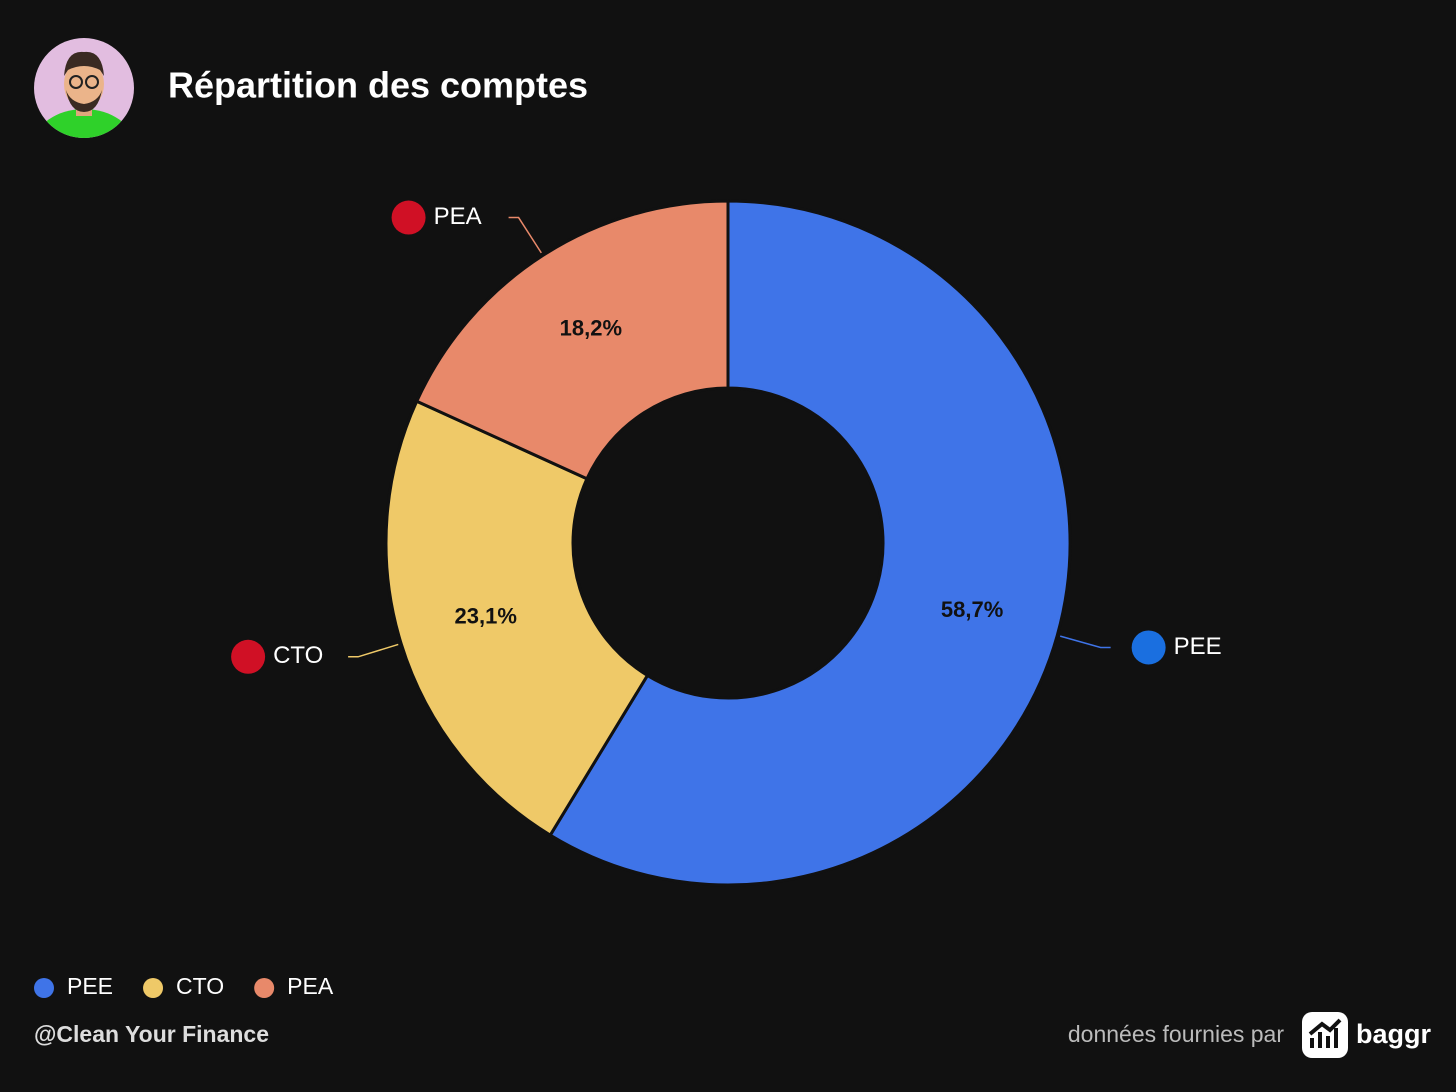  Describe the element at coordinates (591, 328) in the screenshot. I see `slice-value-label: 18,2%` at that location.